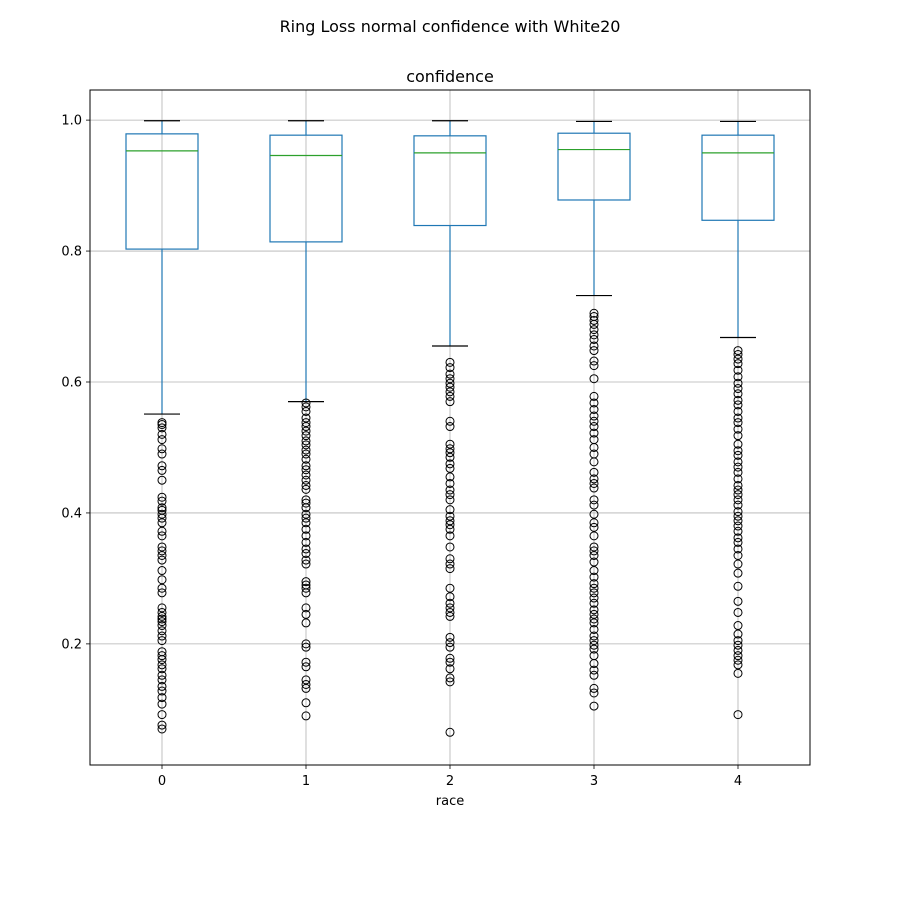  What do you see at coordinates (71, 513) in the screenshot?
I see `y-tick-label: 0.4` at bounding box center [71, 513].